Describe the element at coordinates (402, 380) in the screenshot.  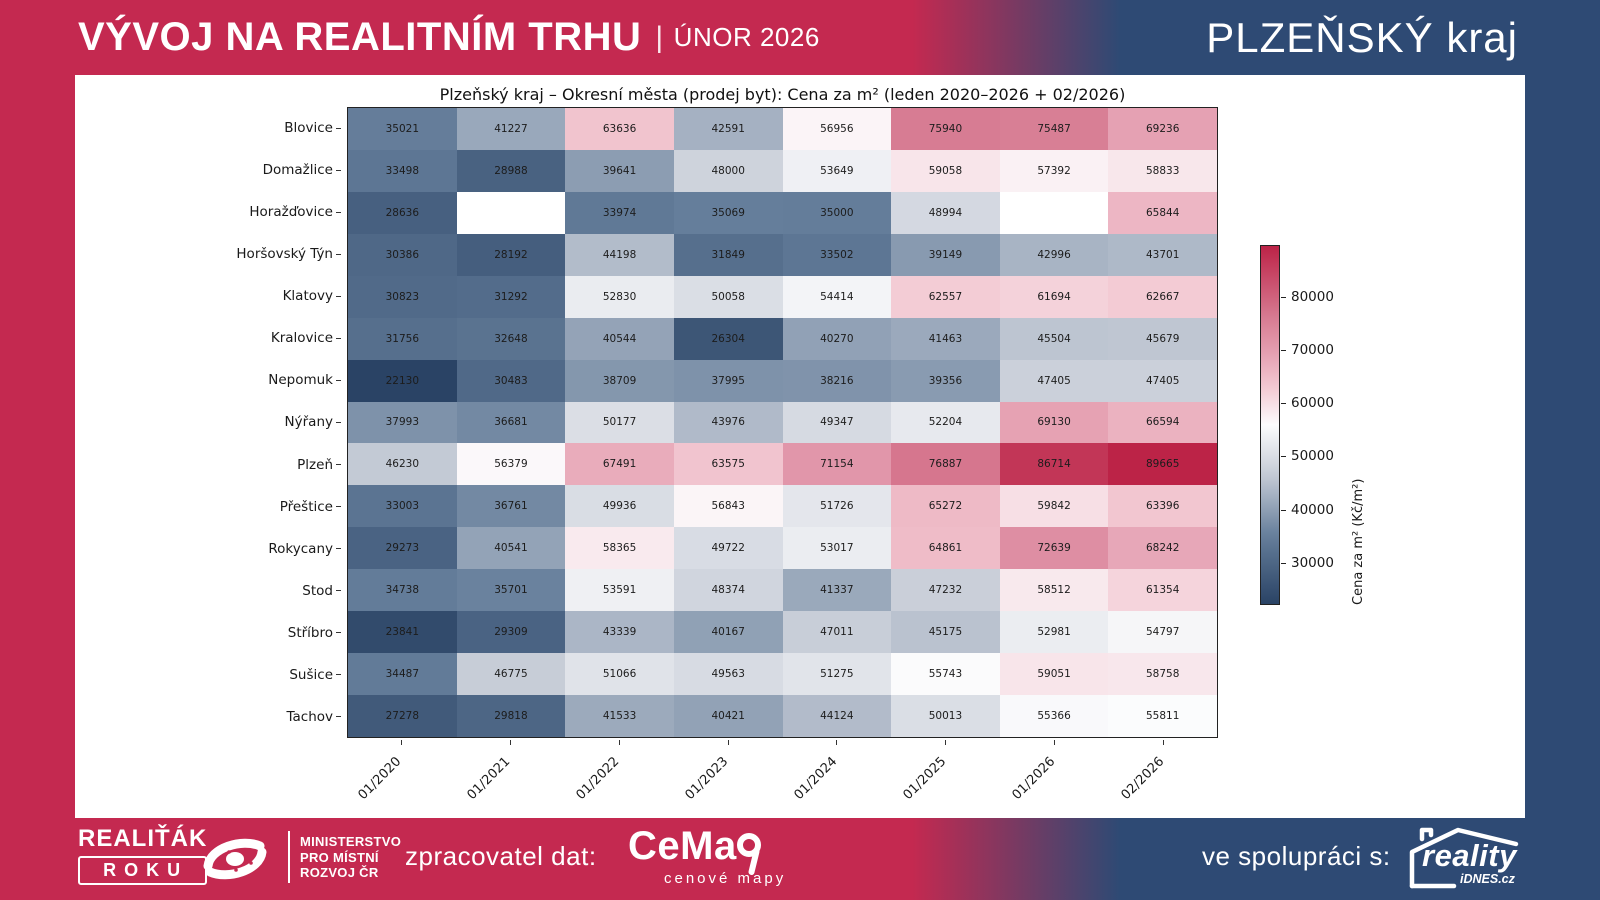
I see `heatmap-cell: 22130` at that location.